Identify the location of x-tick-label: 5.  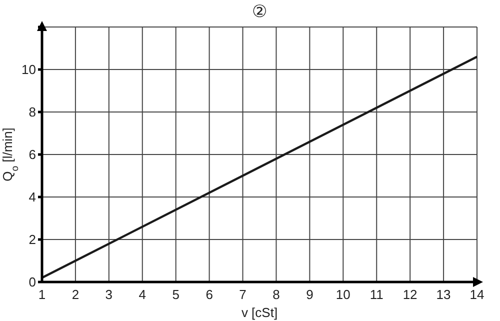
(176, 294).